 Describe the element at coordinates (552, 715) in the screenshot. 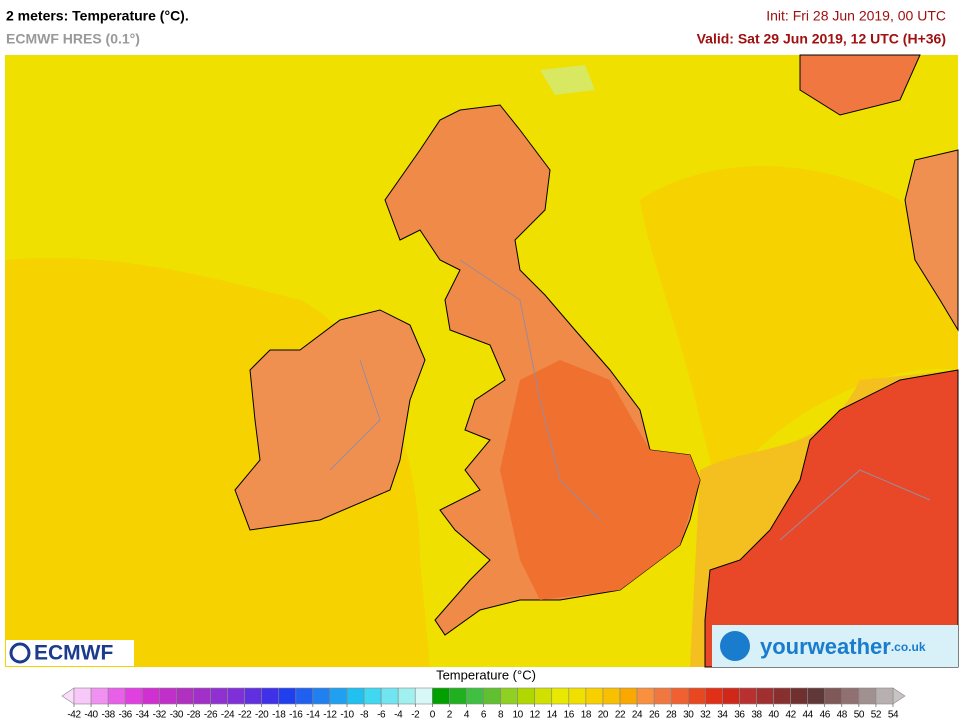

I see `colorbar-tick-label: 14` at that location.